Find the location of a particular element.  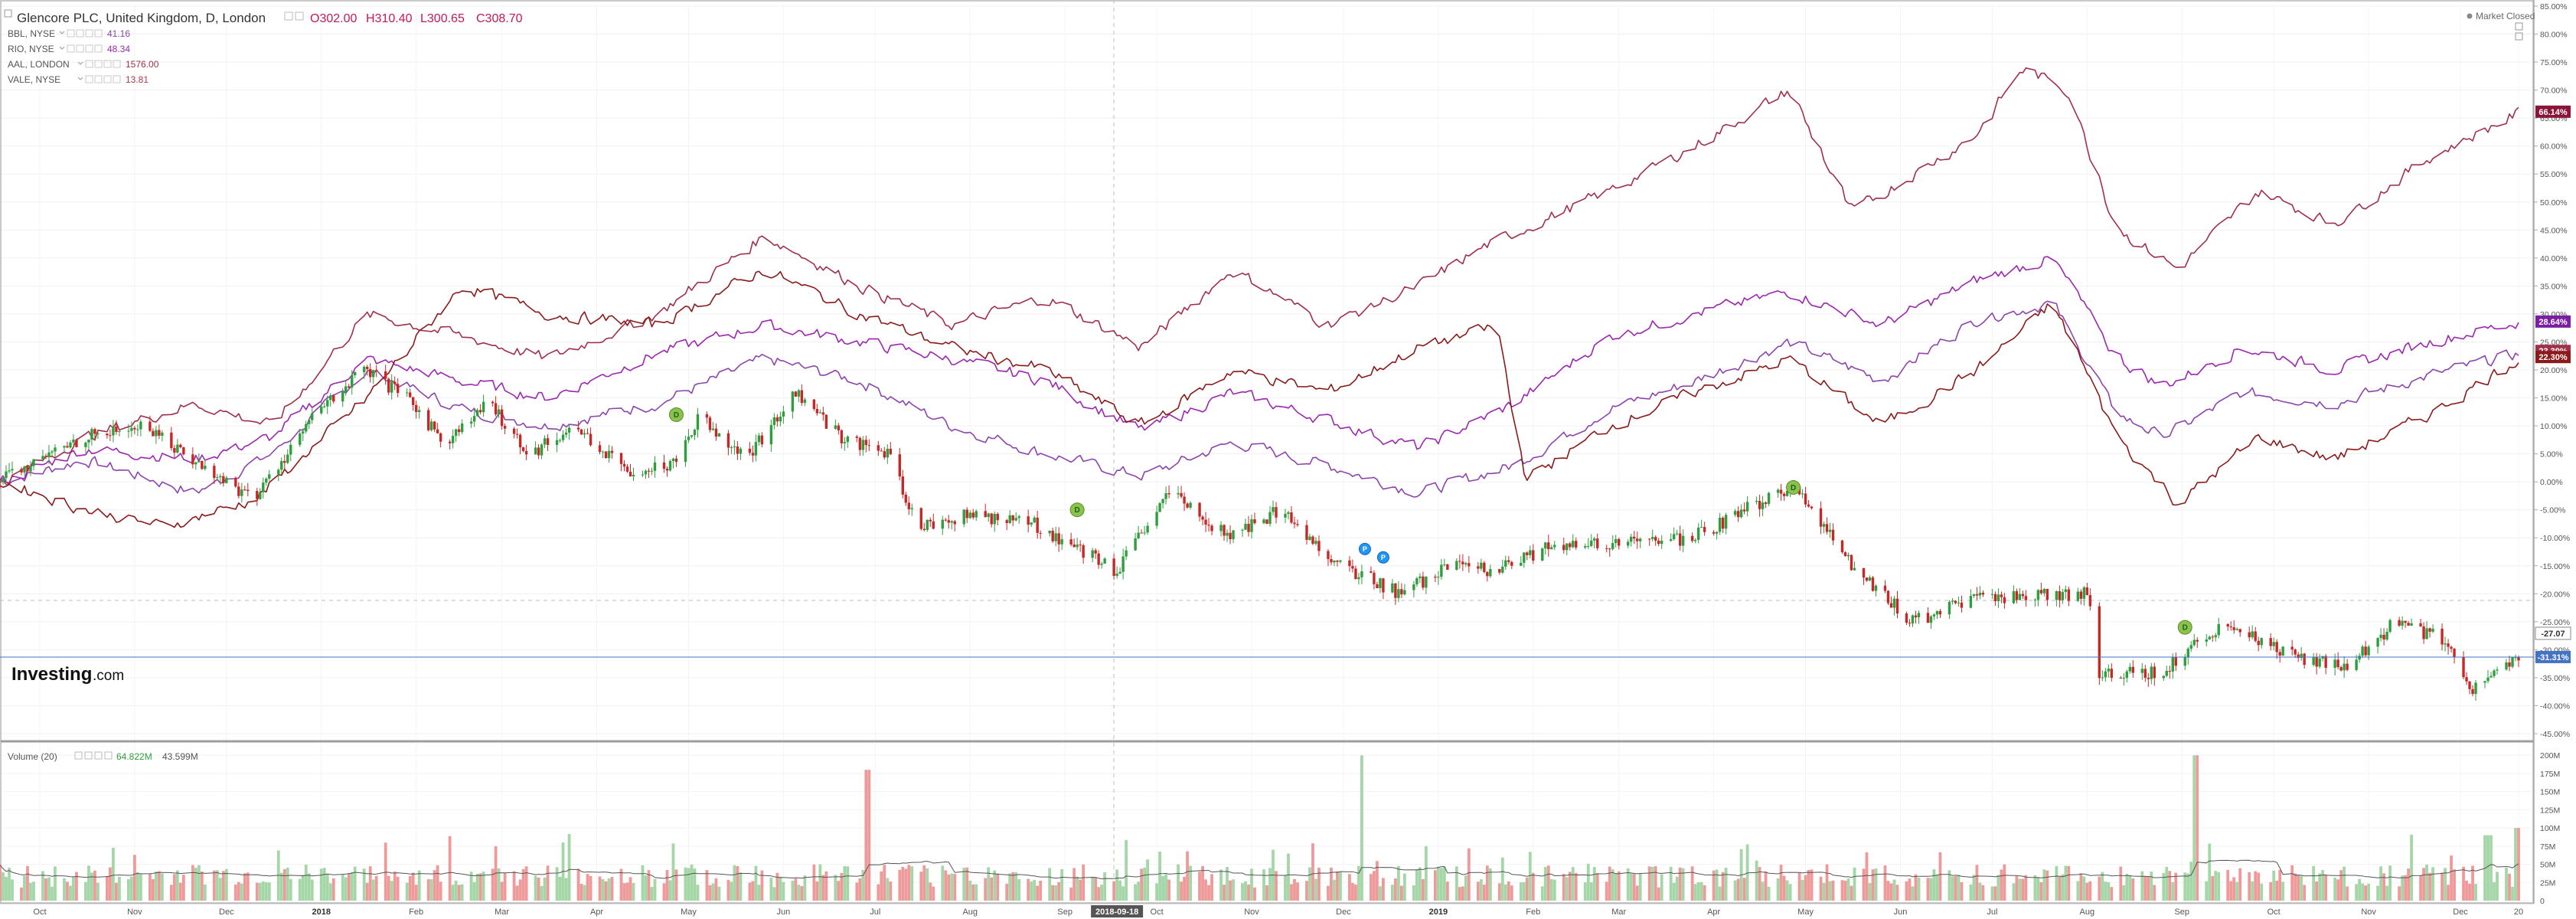

header-tool-icons is located at coordinates (294, 16).